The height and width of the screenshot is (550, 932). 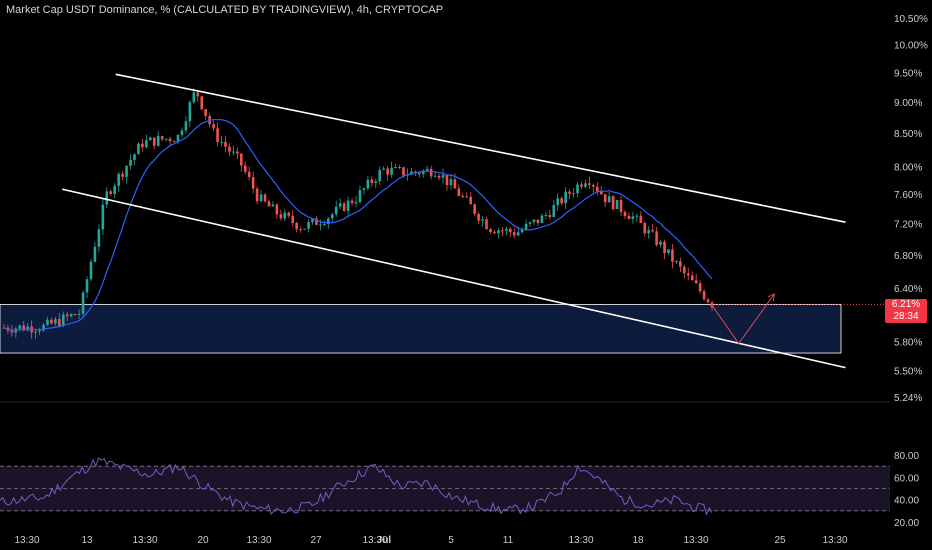 What do you see at coordinates (908, 195) in the screenshot?
I see `price-tick-label: 7.60%` at bounding box center [908, 195].